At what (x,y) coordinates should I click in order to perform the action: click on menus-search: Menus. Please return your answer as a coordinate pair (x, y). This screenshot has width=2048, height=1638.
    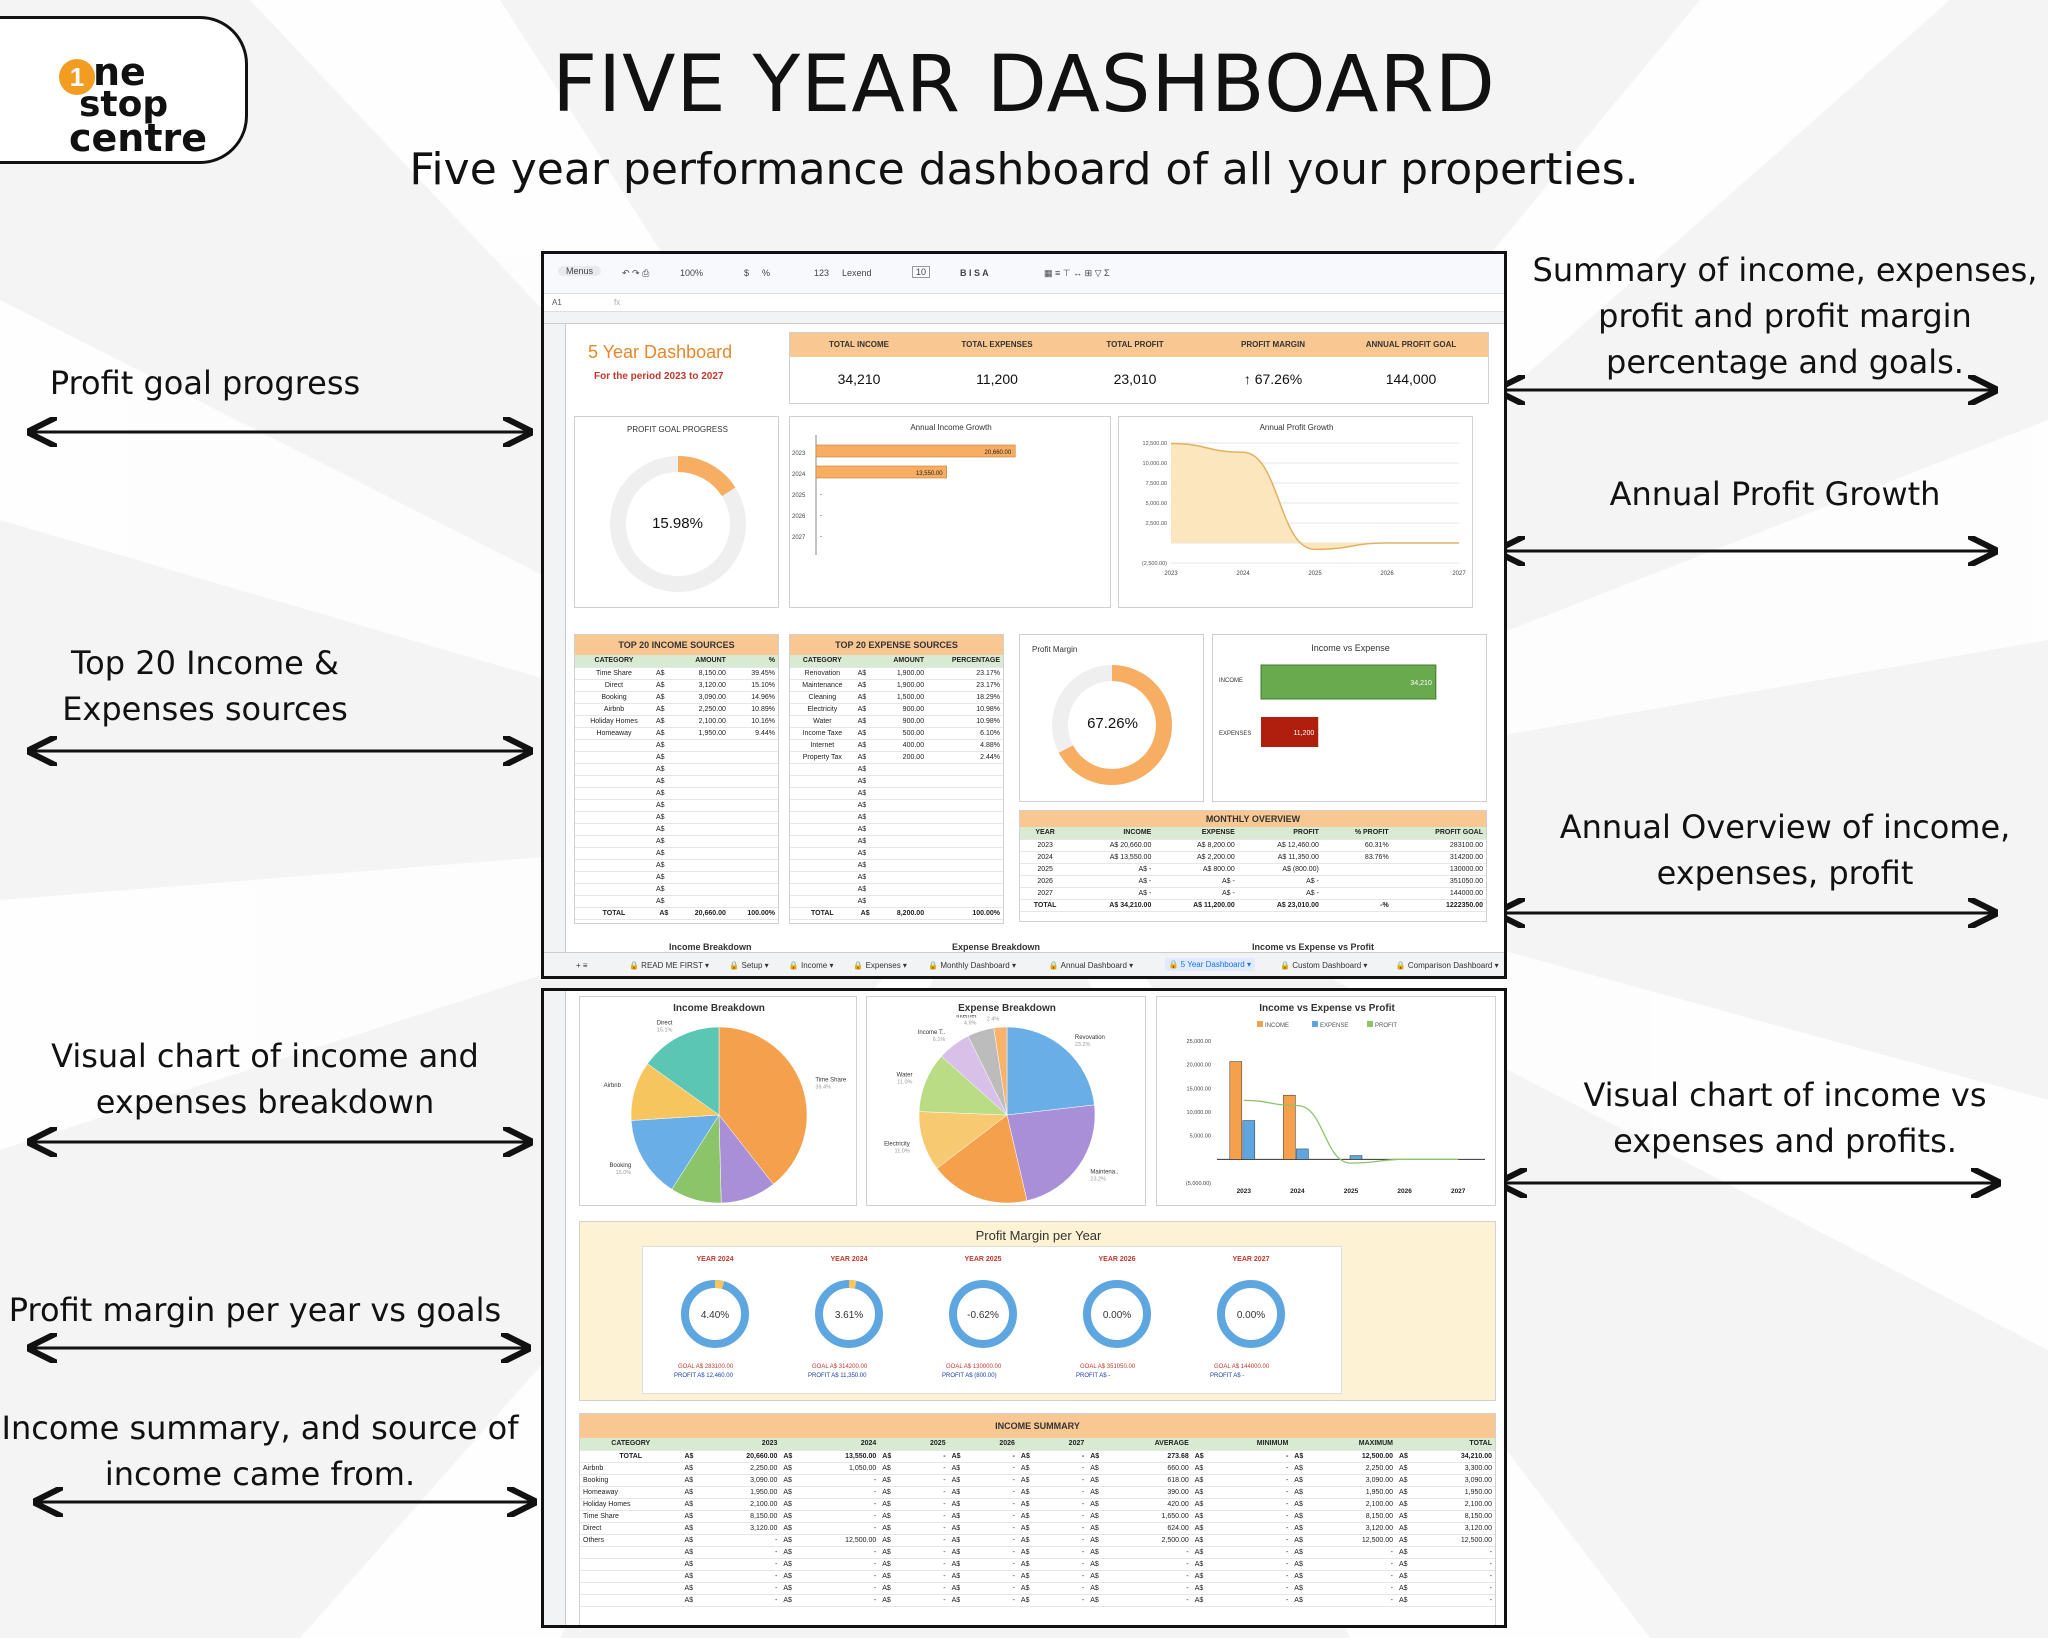
    Looking at the image, I should click on (580, 271).